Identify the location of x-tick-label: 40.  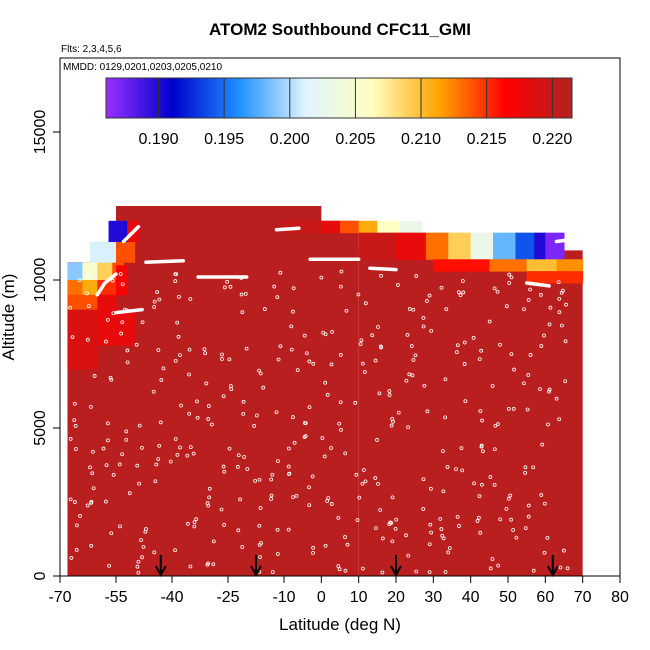
(471, 597).